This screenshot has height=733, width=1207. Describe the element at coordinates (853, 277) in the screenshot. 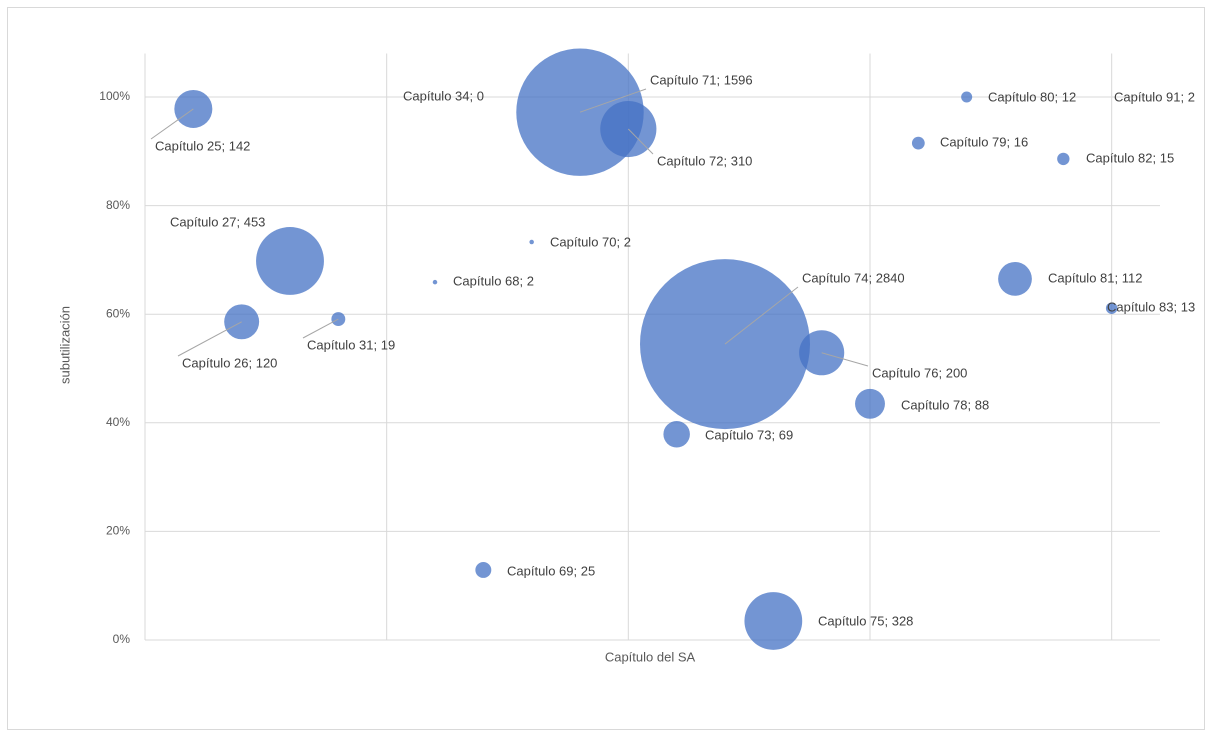

I see `data-label: Capítulo 74; 2840` at that location.